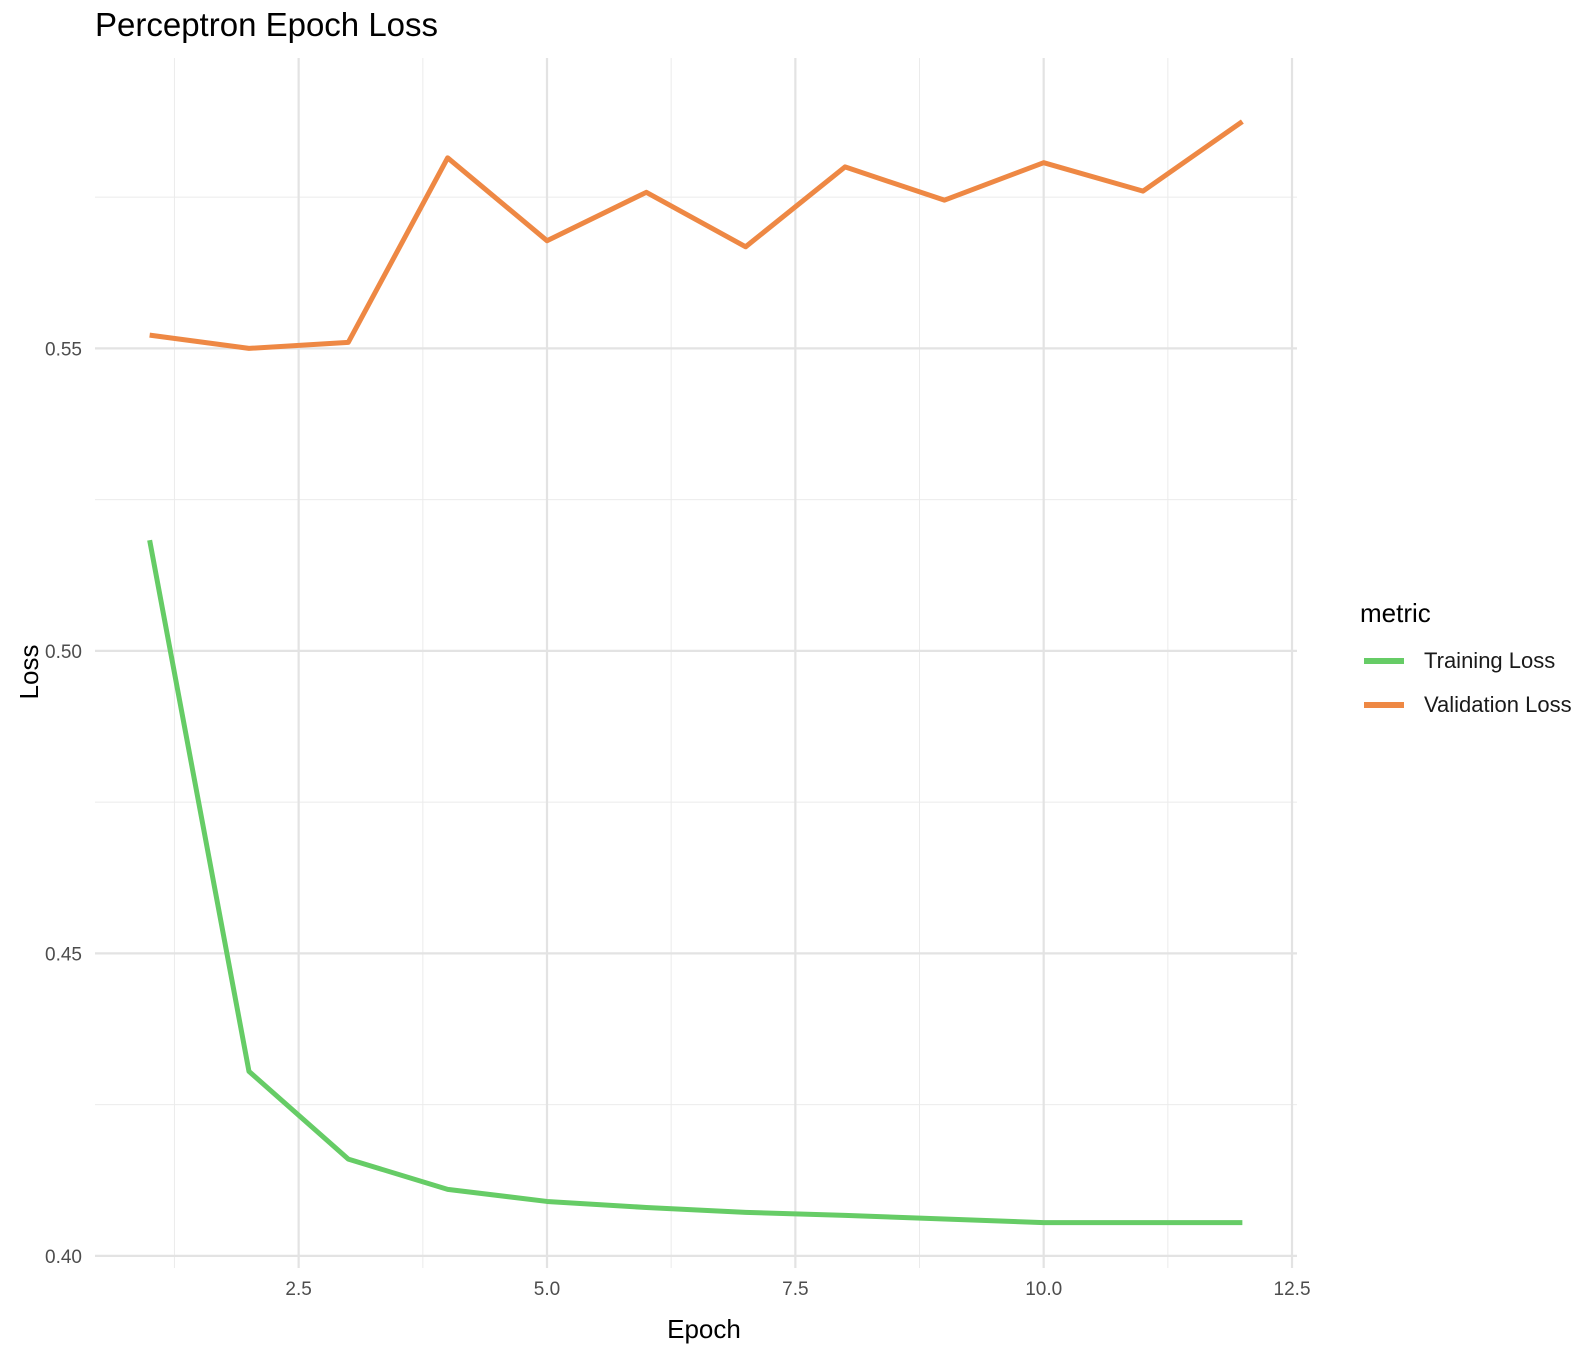 This screenshot has height=1352, width=1588. I want to click on y-tick-label: 0.40, so click(63, 1257).